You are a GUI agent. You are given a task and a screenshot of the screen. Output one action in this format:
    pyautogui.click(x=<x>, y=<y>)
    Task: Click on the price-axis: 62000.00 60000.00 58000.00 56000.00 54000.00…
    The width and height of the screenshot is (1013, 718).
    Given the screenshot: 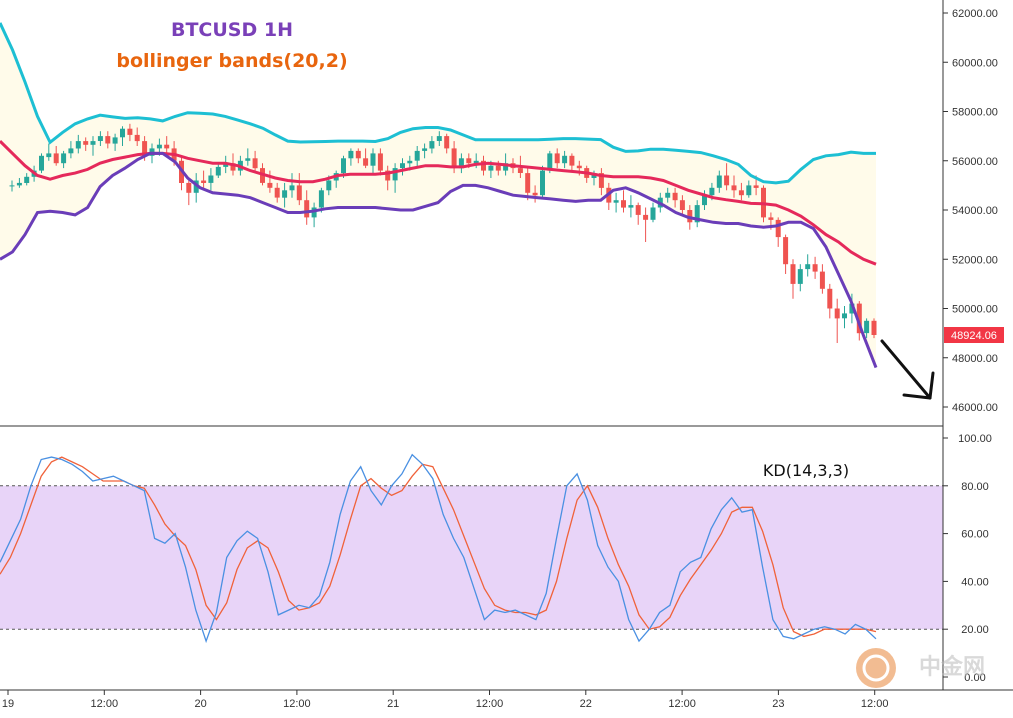 What is the action you would take?
    pyautogui.click(x=973, y=345)
    